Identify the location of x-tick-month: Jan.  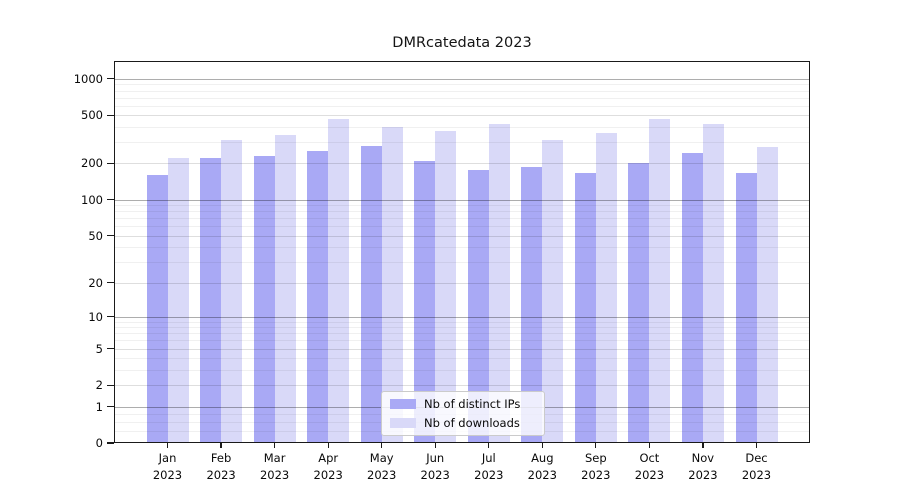
(167, 458).